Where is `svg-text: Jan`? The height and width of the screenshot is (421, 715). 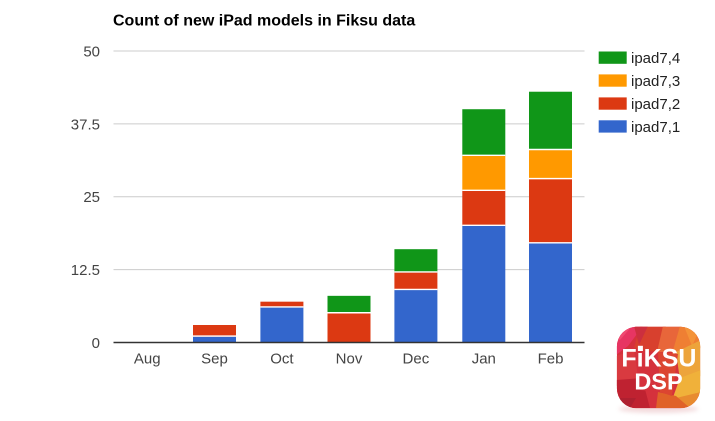
svg-text: Jan is located at coordinates (484, 359).